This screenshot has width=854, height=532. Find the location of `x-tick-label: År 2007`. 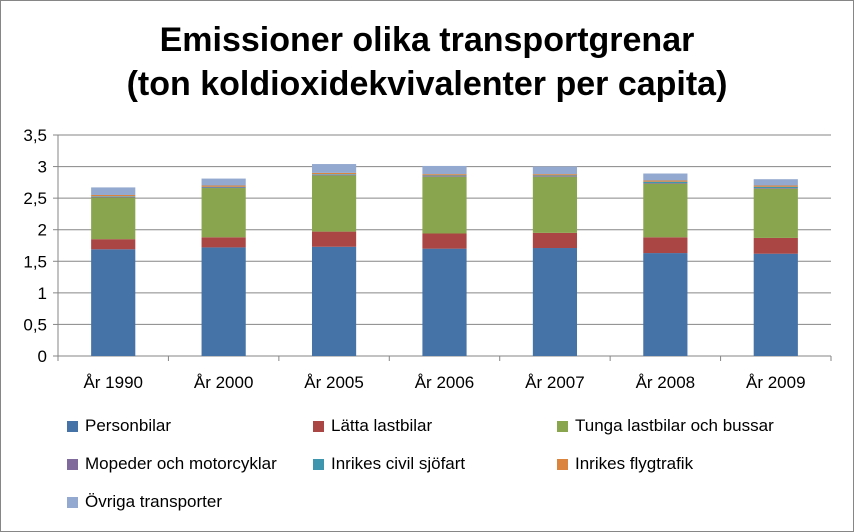

x-tick-label: År 2007 is located at coordinates (555, 382).